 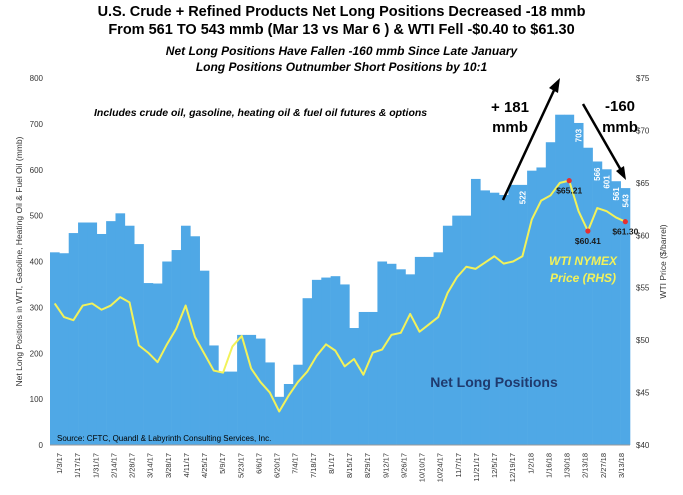 I want to click on y2-tick-label: $60, so click(x=643, y=235).